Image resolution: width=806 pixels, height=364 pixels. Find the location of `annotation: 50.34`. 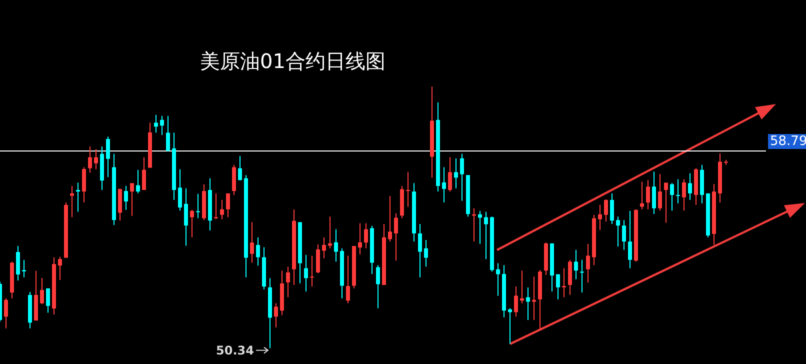

annotation: 50.34 is located at coordinates (235, 350).